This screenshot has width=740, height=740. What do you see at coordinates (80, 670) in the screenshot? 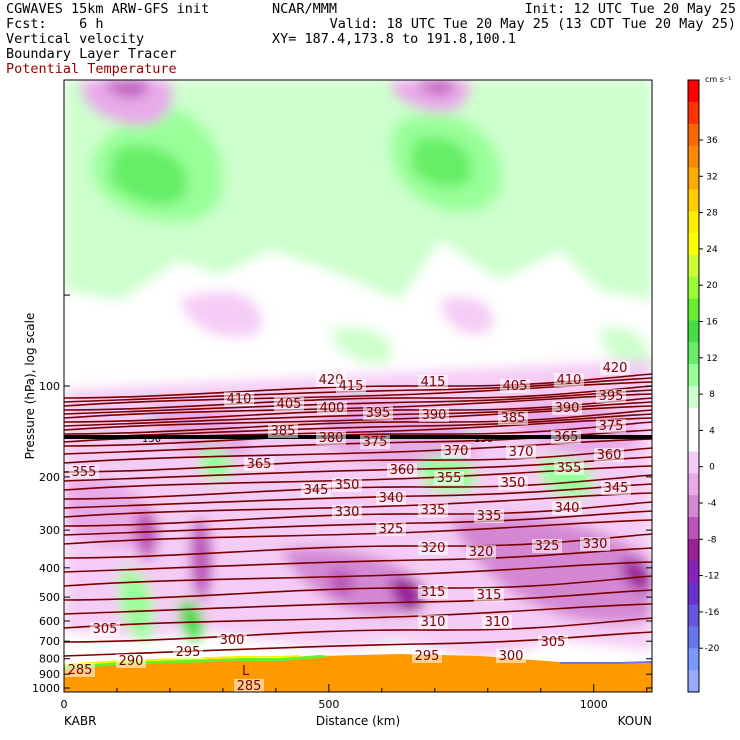
I see `theta-label: 285` at bounding box center [80, 670].